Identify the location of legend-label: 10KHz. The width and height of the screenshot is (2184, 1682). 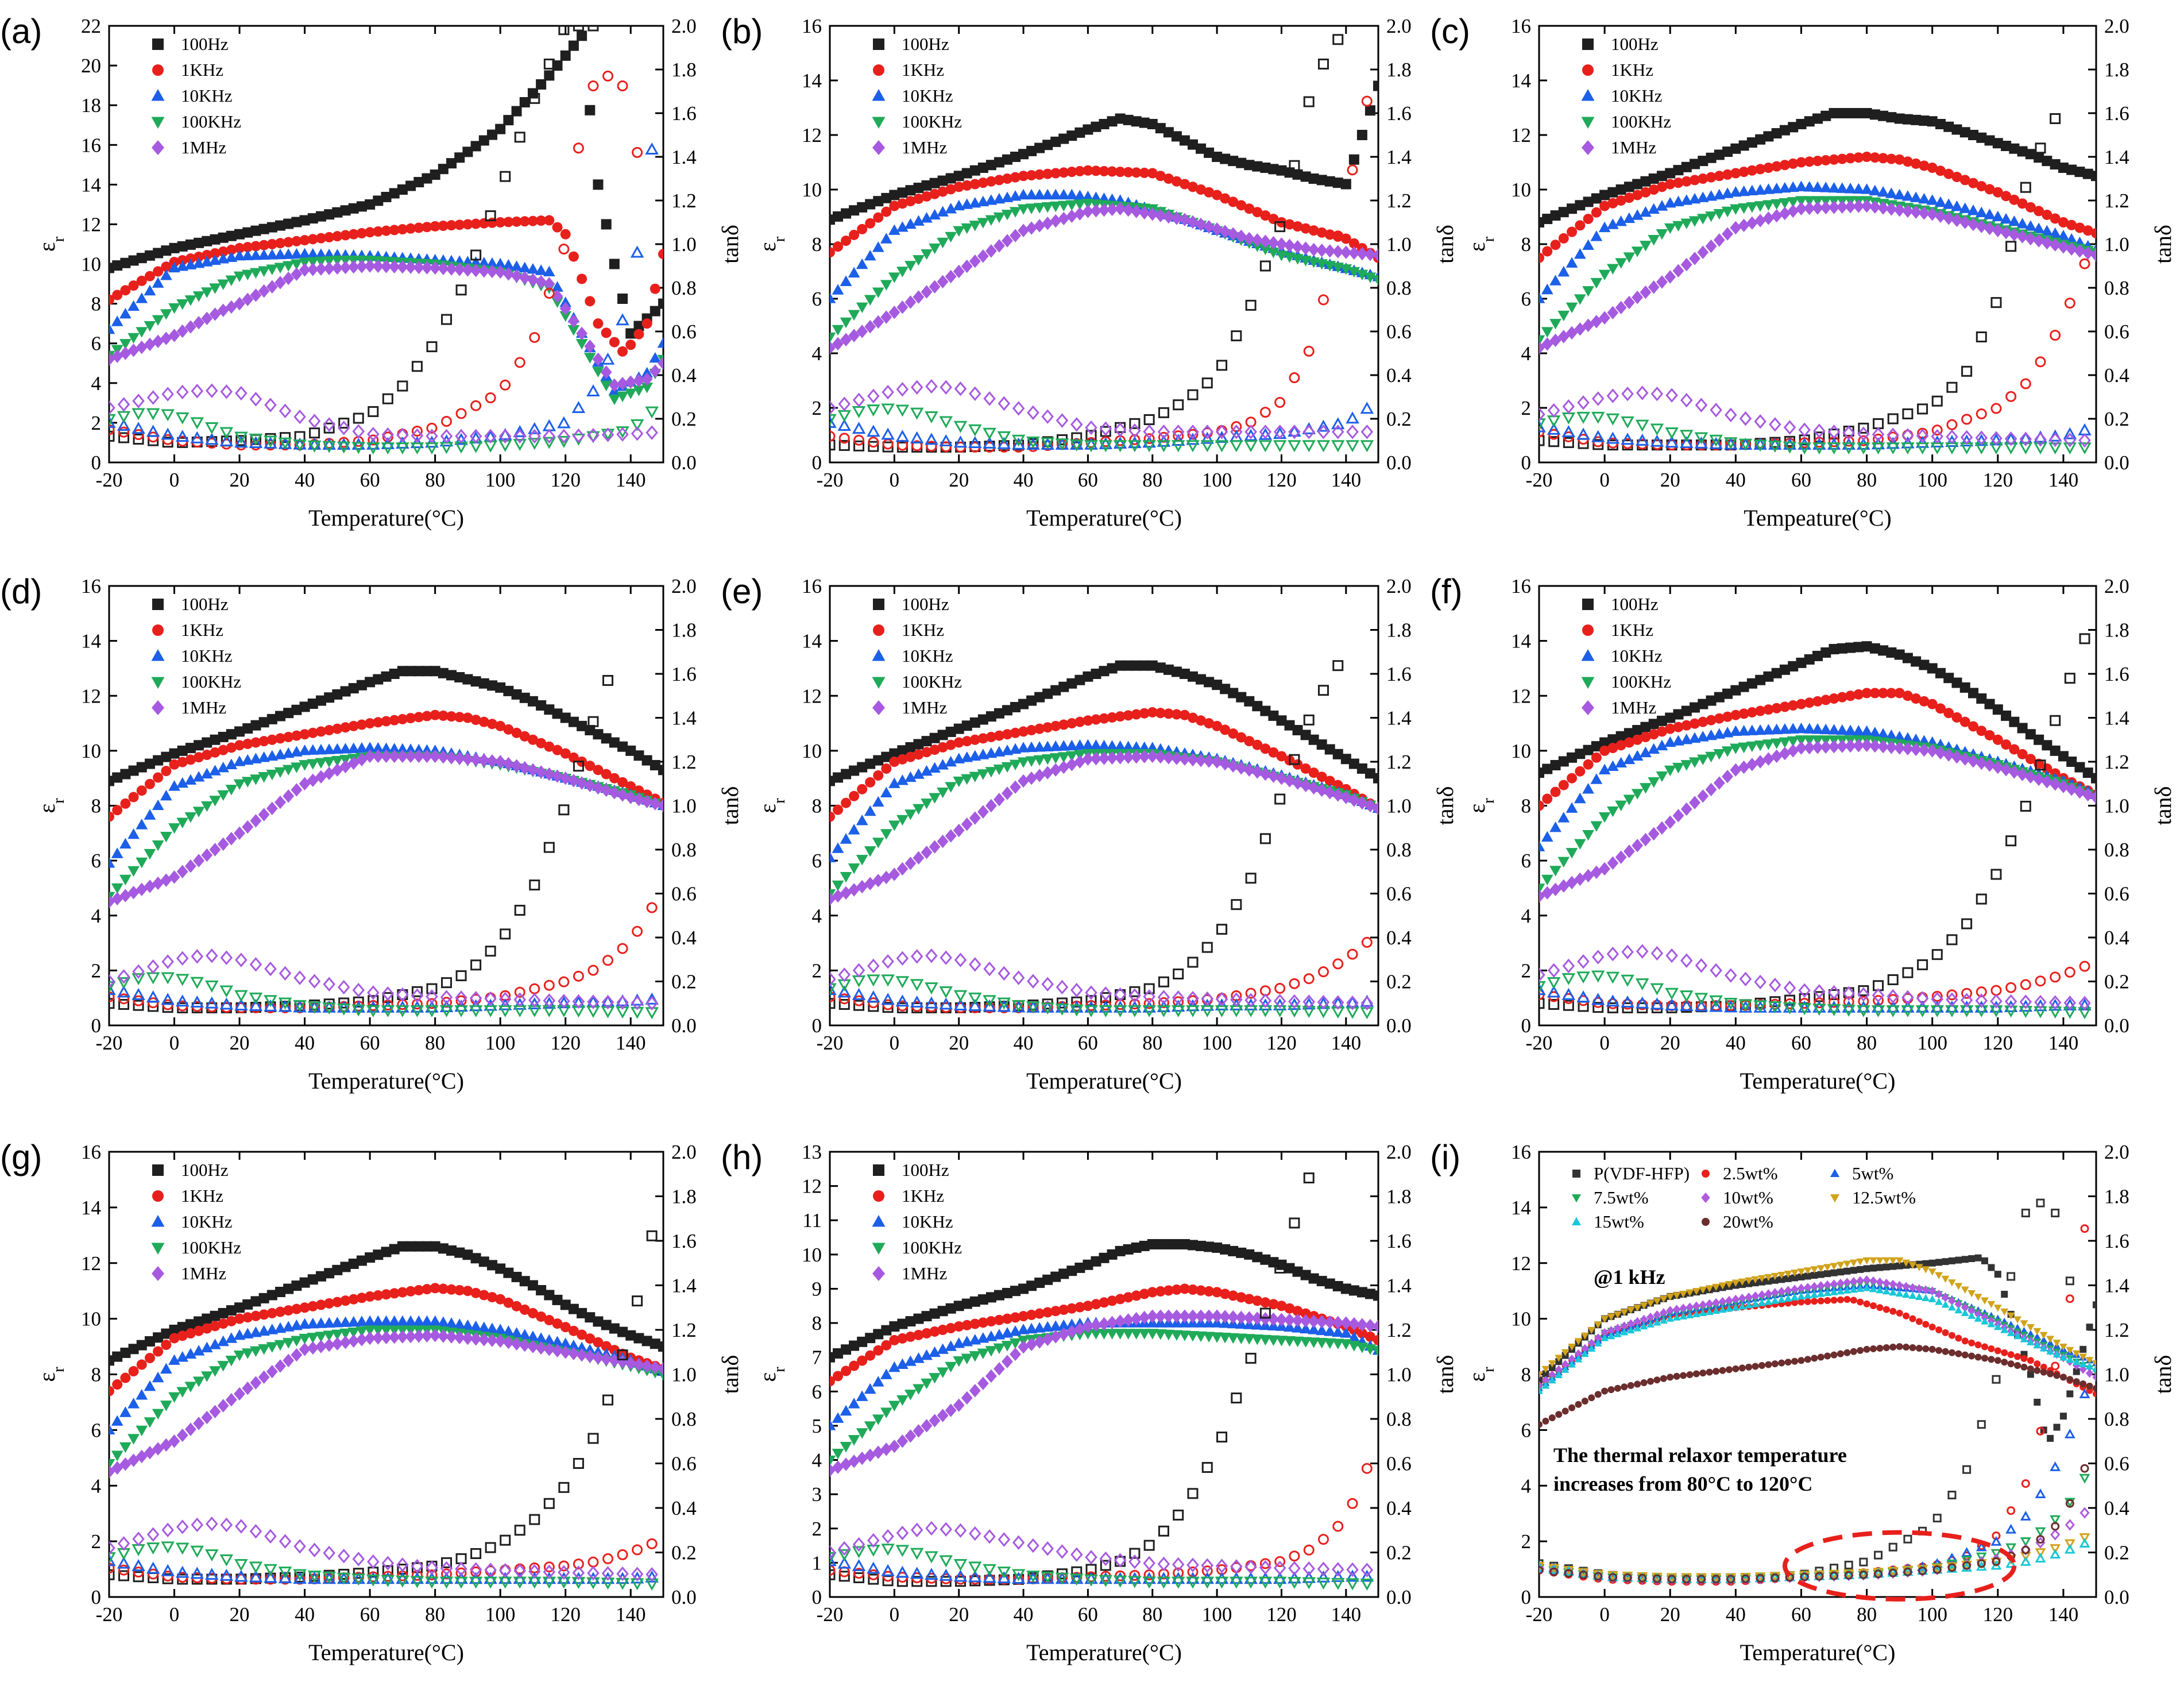
(1637, 656).